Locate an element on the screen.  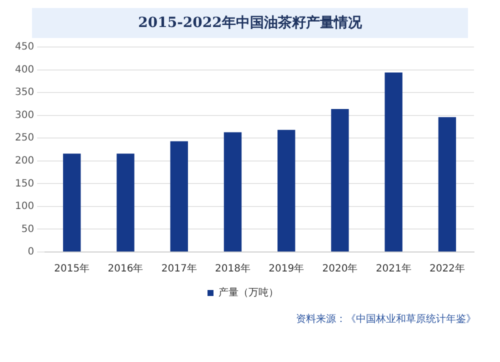
chart-title: 2015-2022年中国油茶籽产量情况 is located at coordinates (250, 23).